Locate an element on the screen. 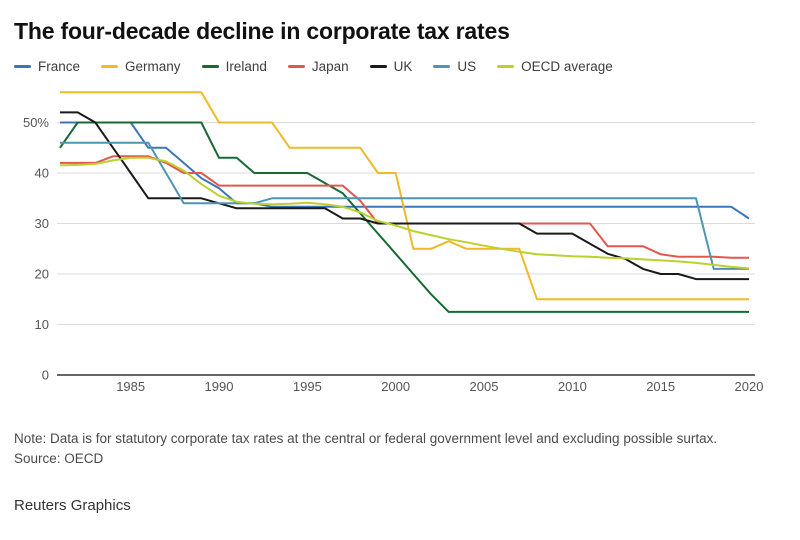 This screenshot has height=540, width=800. legend-label-us: US is located at coordinates (467, 66).